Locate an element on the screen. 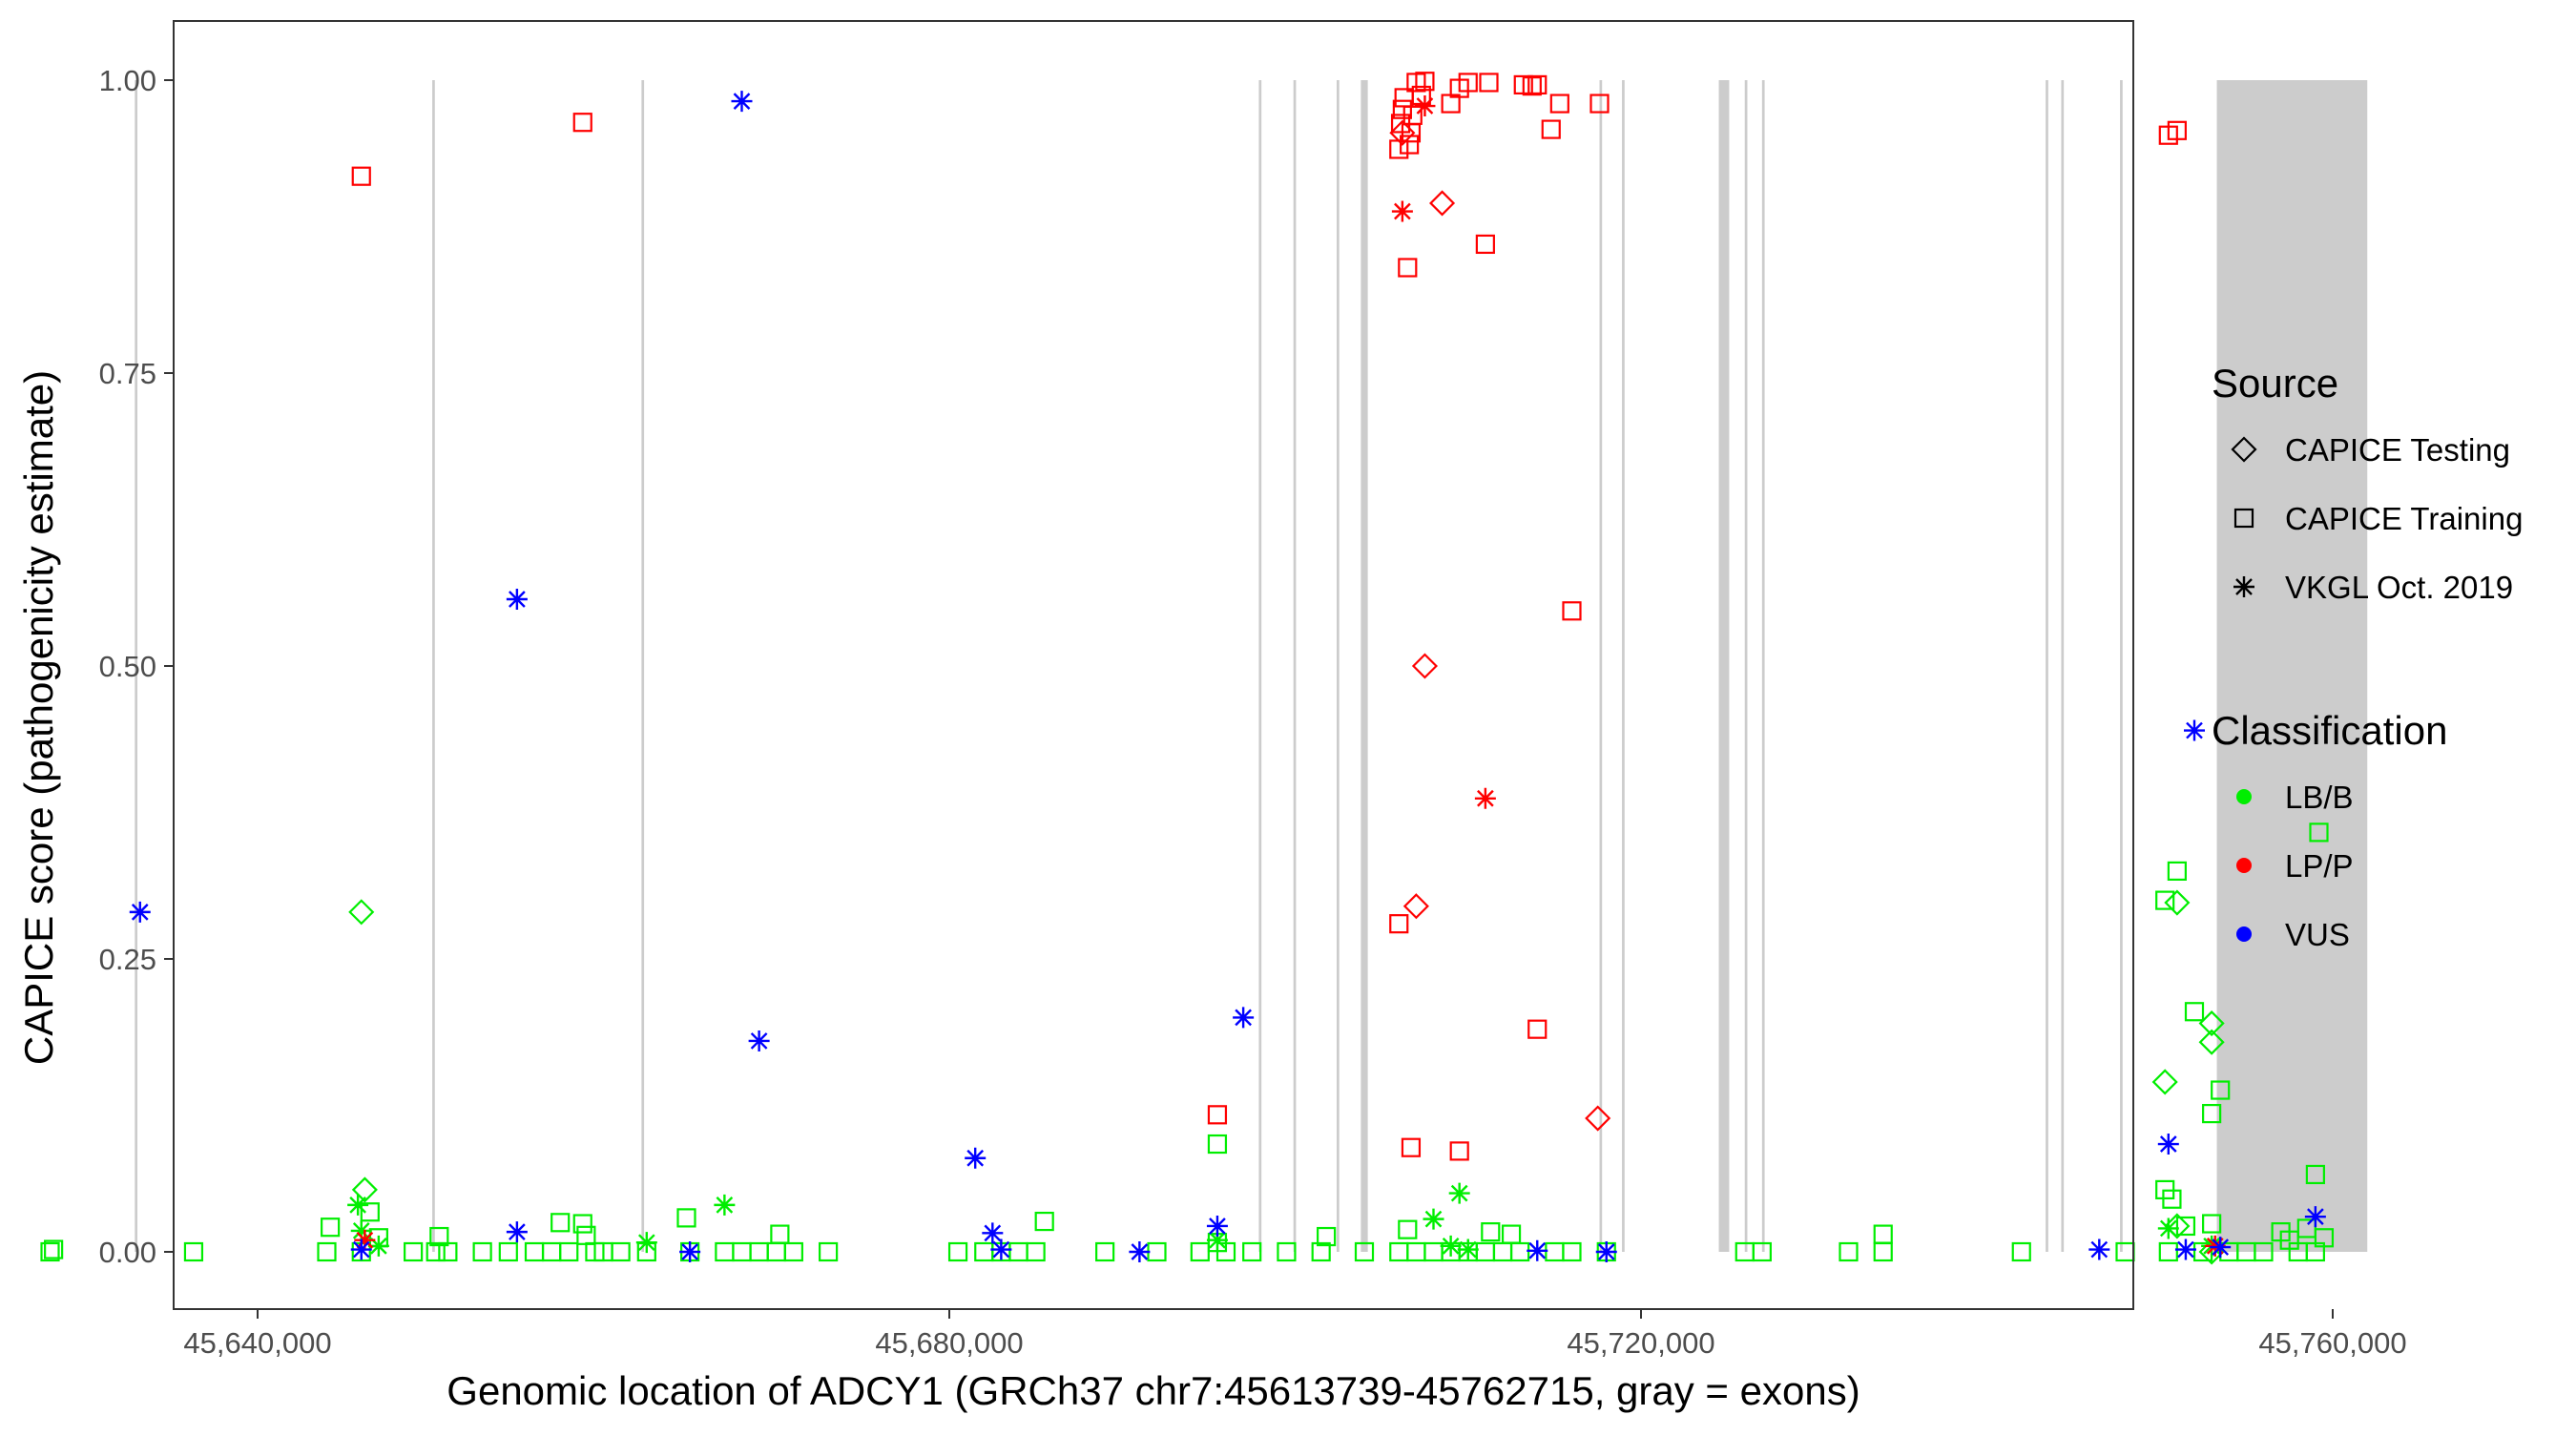 This screenshot has width=2576, height=1436. y-tick-label: 1.00 is located at coordinates (127, 80).